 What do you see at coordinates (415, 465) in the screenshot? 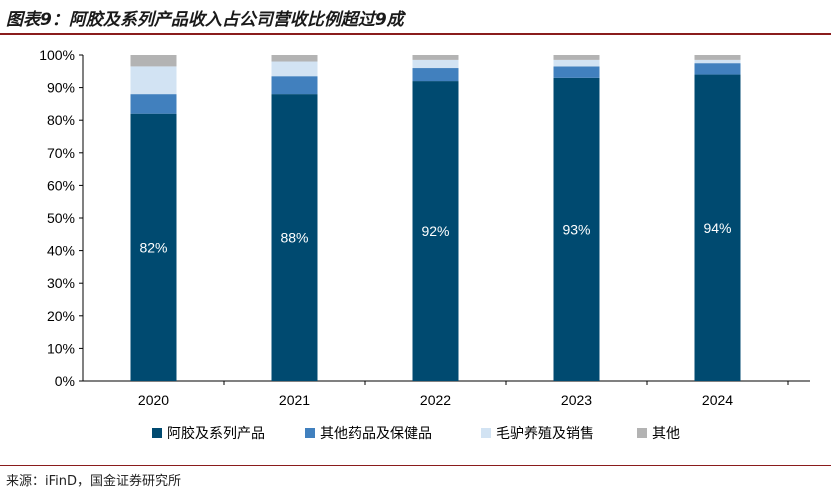
I see `source-divider` at bounding box center [415, 465].